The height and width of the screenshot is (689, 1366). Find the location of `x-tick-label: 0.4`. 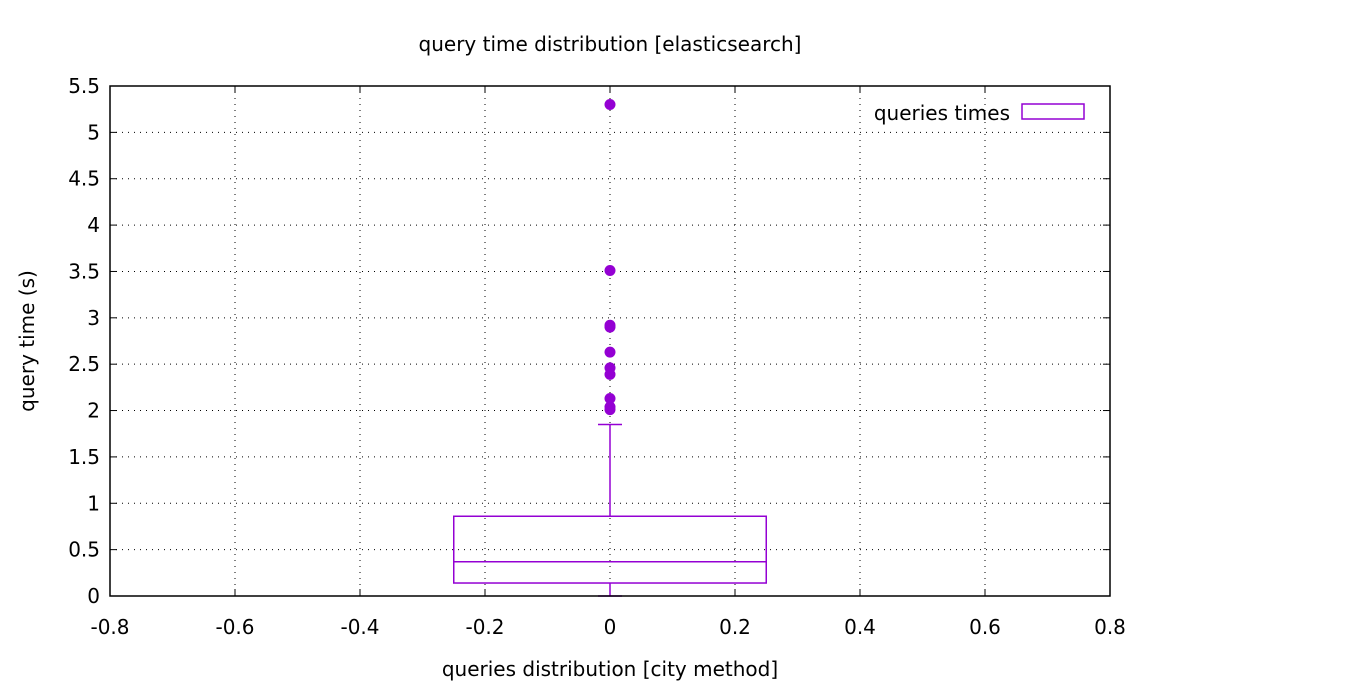

x-tick-label: 0.4 is located at coordinates (860, 627).